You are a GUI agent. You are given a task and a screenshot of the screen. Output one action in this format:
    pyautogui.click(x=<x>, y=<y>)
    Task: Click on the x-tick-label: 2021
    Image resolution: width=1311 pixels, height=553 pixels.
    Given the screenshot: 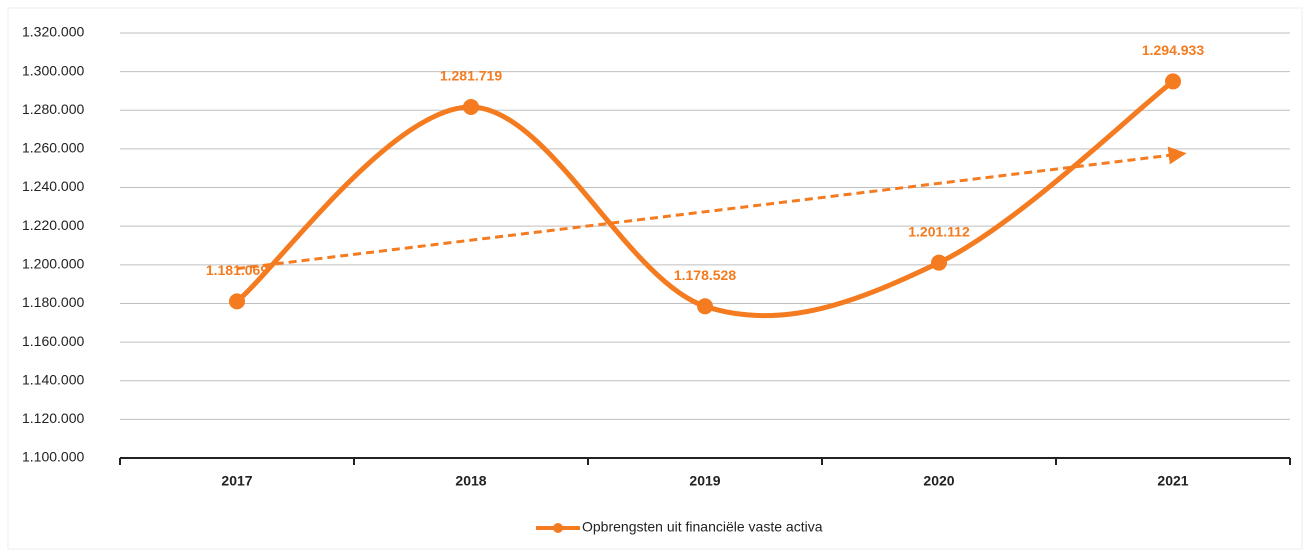 What is the action you would take?
    pyautogui.click(x=1172, y=481)
    